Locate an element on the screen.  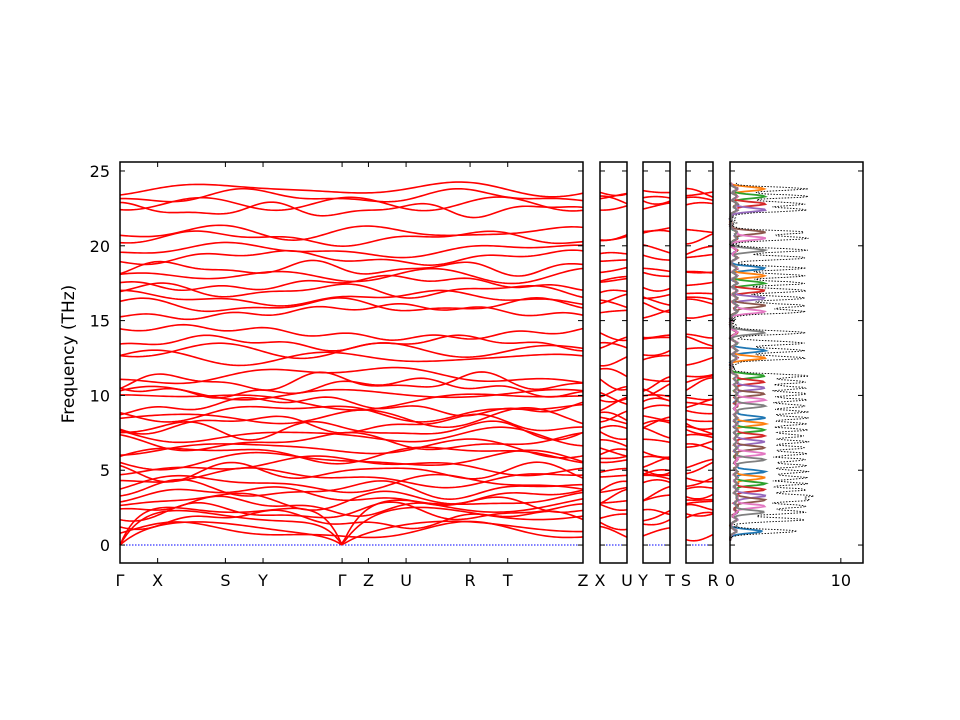
dos-panel-frame is located at coordinates (796, 362).